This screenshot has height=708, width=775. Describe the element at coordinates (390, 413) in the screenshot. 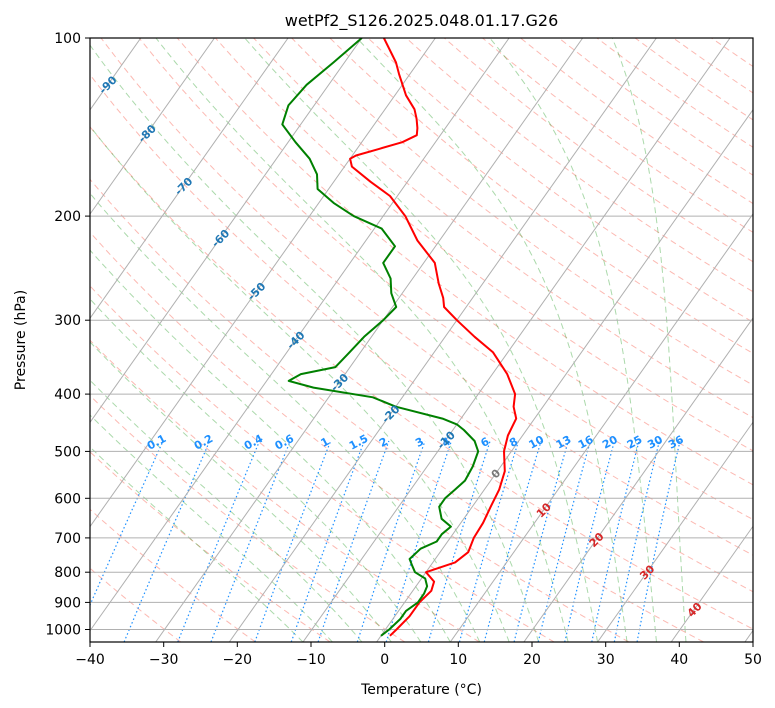

I see `isotherm-label: -20` at that location.